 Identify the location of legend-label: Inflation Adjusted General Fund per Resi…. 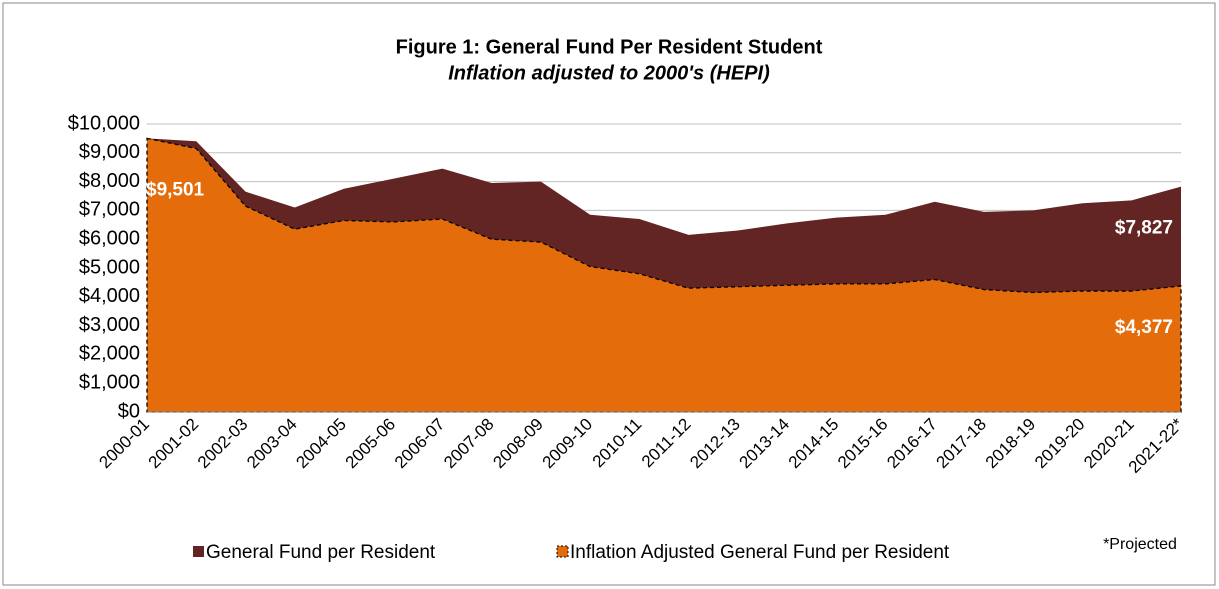
(760, 552).